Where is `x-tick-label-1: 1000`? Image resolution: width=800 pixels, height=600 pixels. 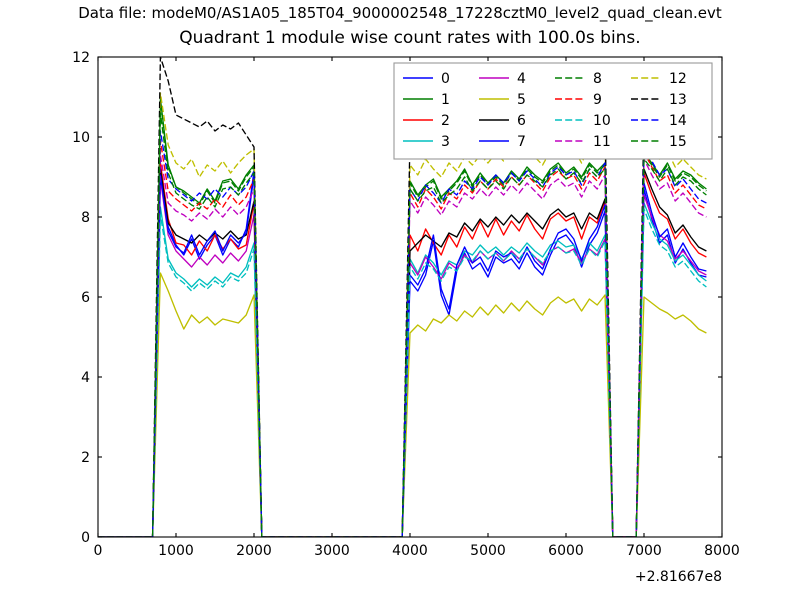
x-tick-label-1: 1000 is located at coordinates (176, 551).